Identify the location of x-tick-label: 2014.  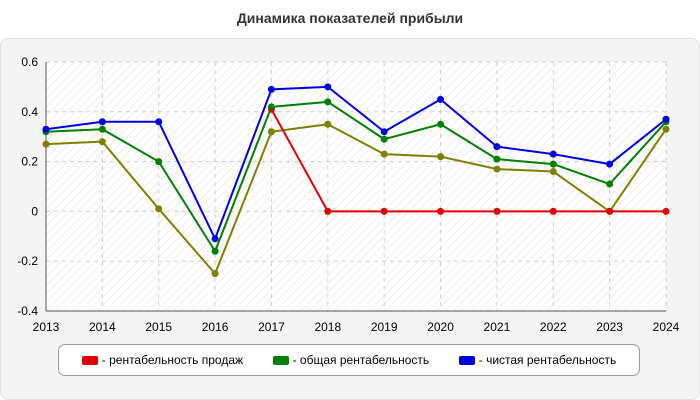
(102, 327).